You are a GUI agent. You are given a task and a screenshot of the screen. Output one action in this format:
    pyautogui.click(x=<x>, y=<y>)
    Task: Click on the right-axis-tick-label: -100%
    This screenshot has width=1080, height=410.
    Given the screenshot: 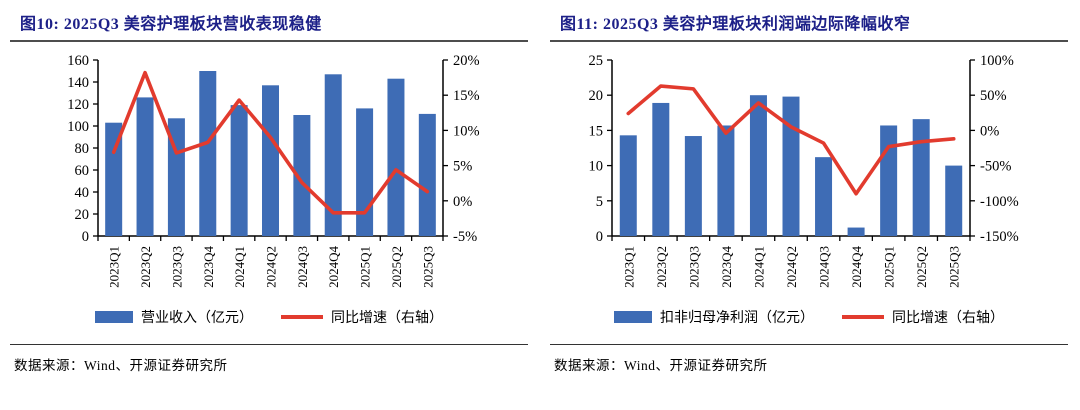 What is the action you would take?
    pyautogui.click(x=999, y=202)
    